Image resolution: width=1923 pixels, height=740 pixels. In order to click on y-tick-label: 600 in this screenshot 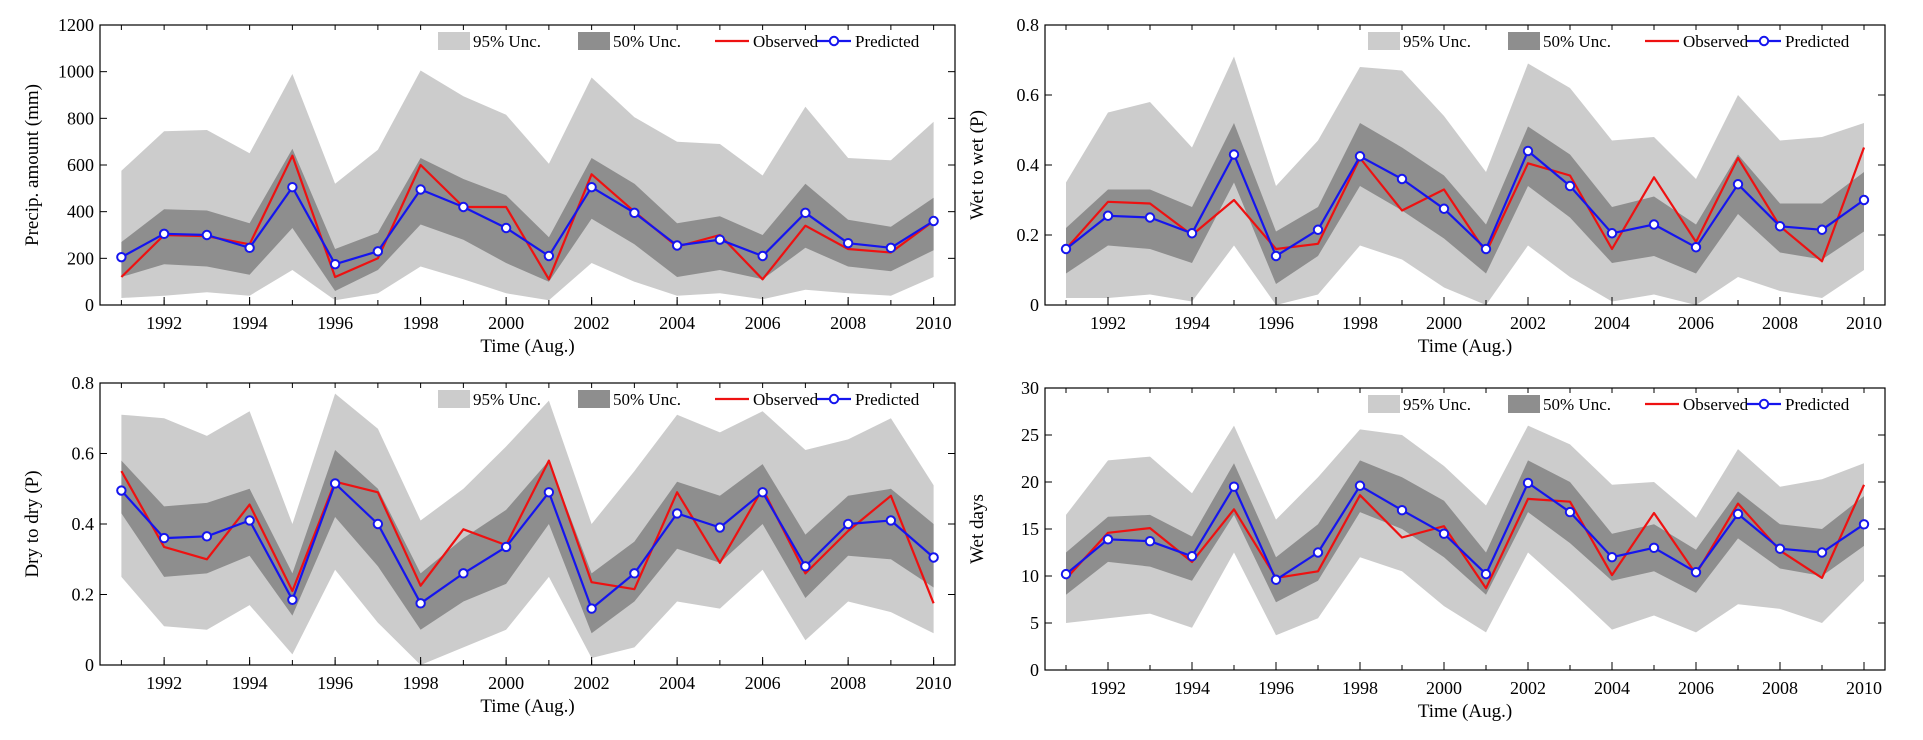, I will do `click(80, 165)`.